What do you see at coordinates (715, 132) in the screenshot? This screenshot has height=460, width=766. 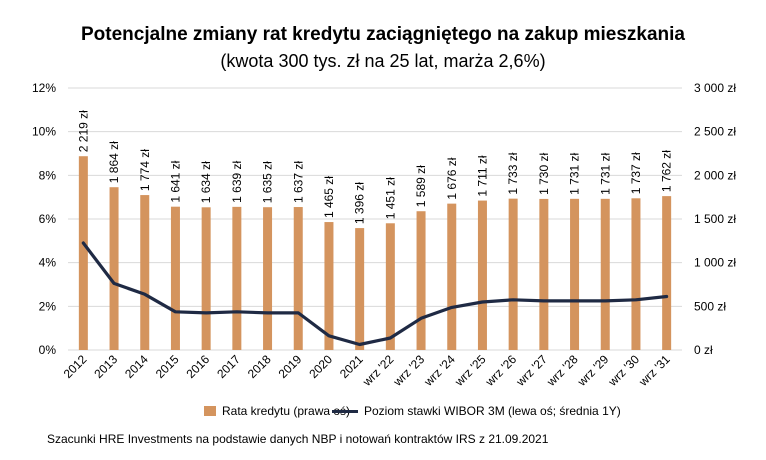 I see `right-axis-tick-label: 2 500 zł` at bounding box center [715, 132].